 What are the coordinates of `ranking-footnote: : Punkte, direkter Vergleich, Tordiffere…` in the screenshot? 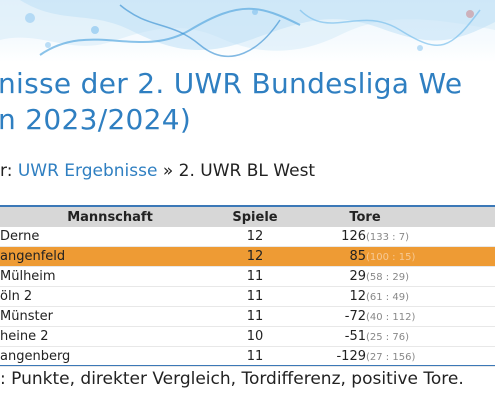 It's located at (232, 379).